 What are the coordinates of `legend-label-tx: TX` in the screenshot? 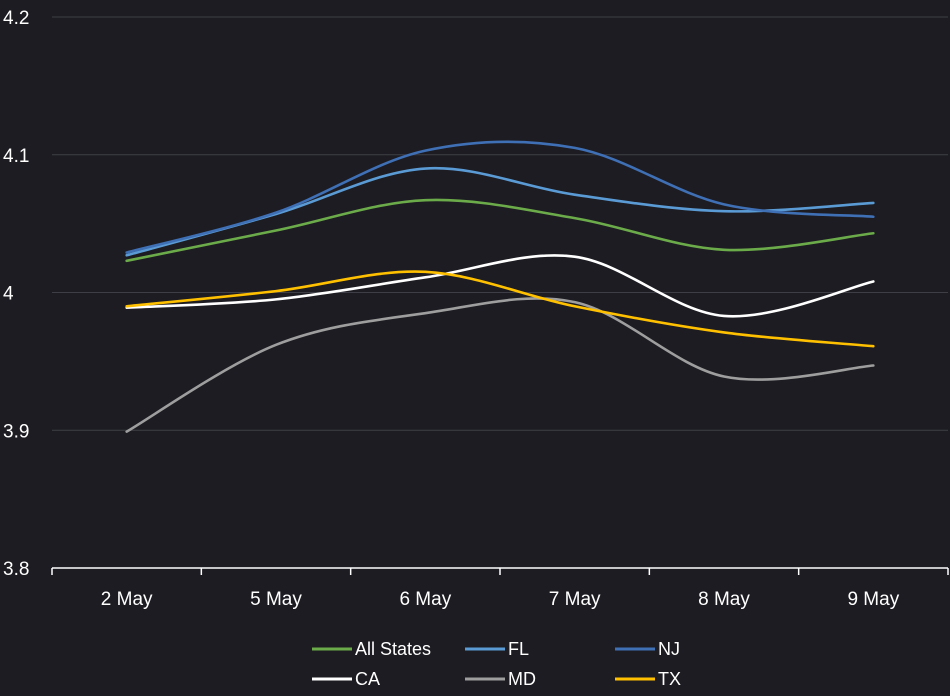 It's located at (669, 679).